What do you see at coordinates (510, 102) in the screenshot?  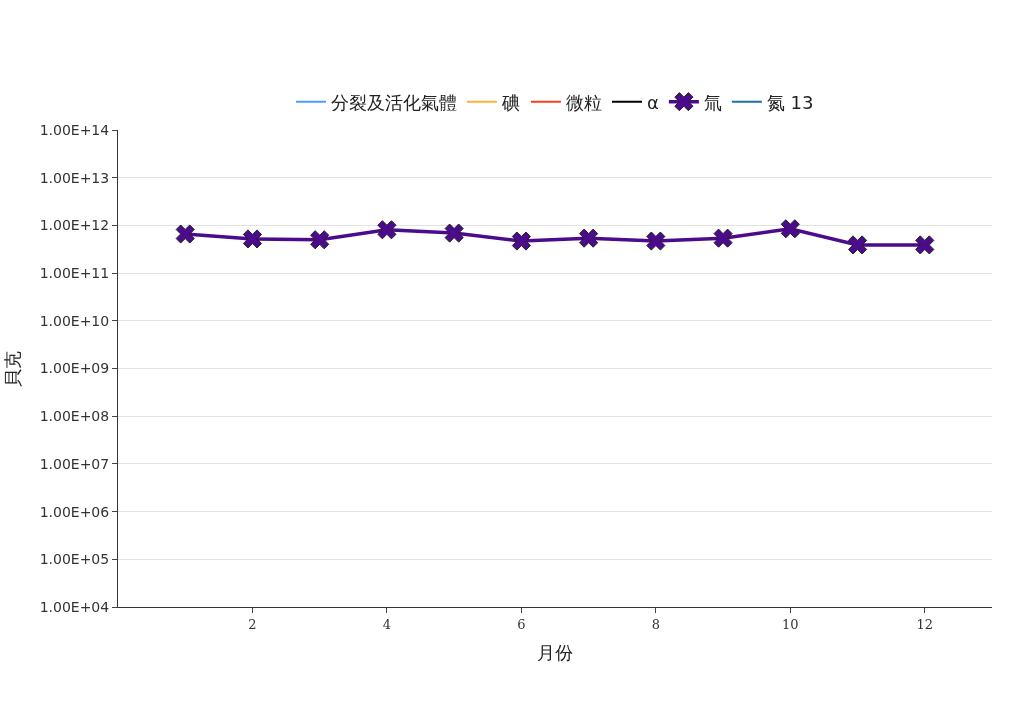 I see `legend-label: 碘` at bounding box center [510, 102].